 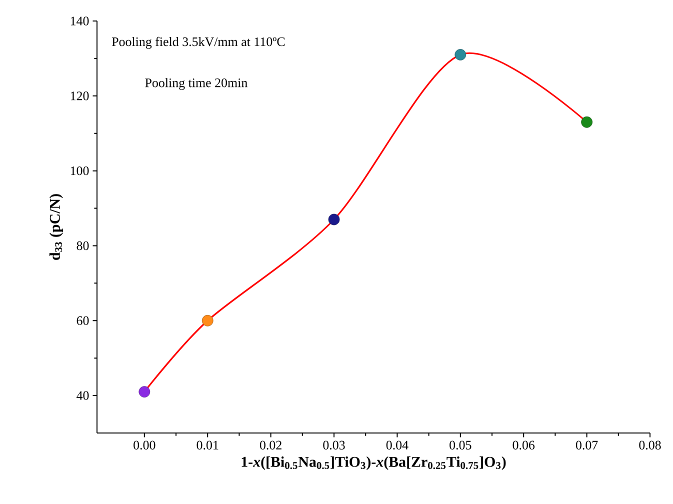 I want to click on x-tick-label: 0.06, so click(x=523, y=445).